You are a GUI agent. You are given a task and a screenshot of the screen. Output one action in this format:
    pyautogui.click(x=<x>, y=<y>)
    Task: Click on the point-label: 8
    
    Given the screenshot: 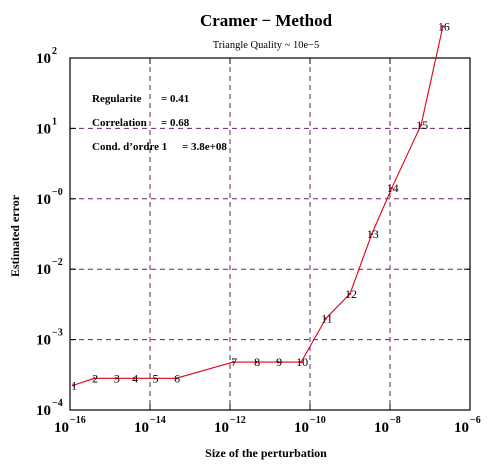 What is the action you would take?
    pyautogui.click(x=257, y=362)
    